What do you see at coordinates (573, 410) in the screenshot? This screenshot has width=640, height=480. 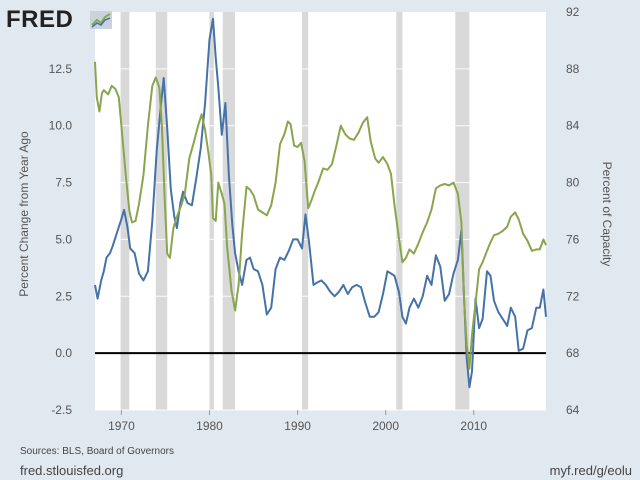 I see `right-tick-label: 64` at bounding box center [573, 410].